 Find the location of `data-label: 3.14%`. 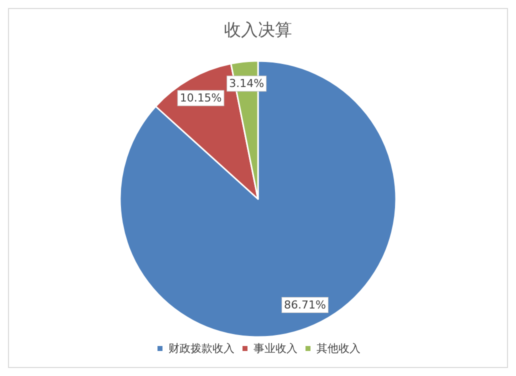

data-label: 3.14% is located at coordinates (246, 83).